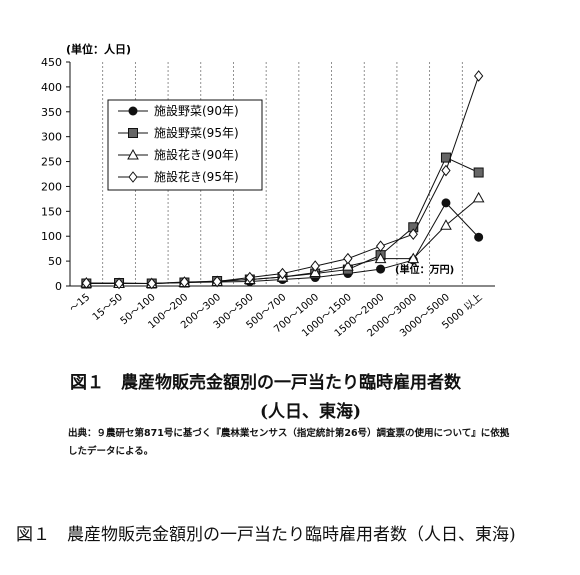  Describe the element at coordinates (51, 236) in the screenshot. I see `y-tick-label: 100` at that location.